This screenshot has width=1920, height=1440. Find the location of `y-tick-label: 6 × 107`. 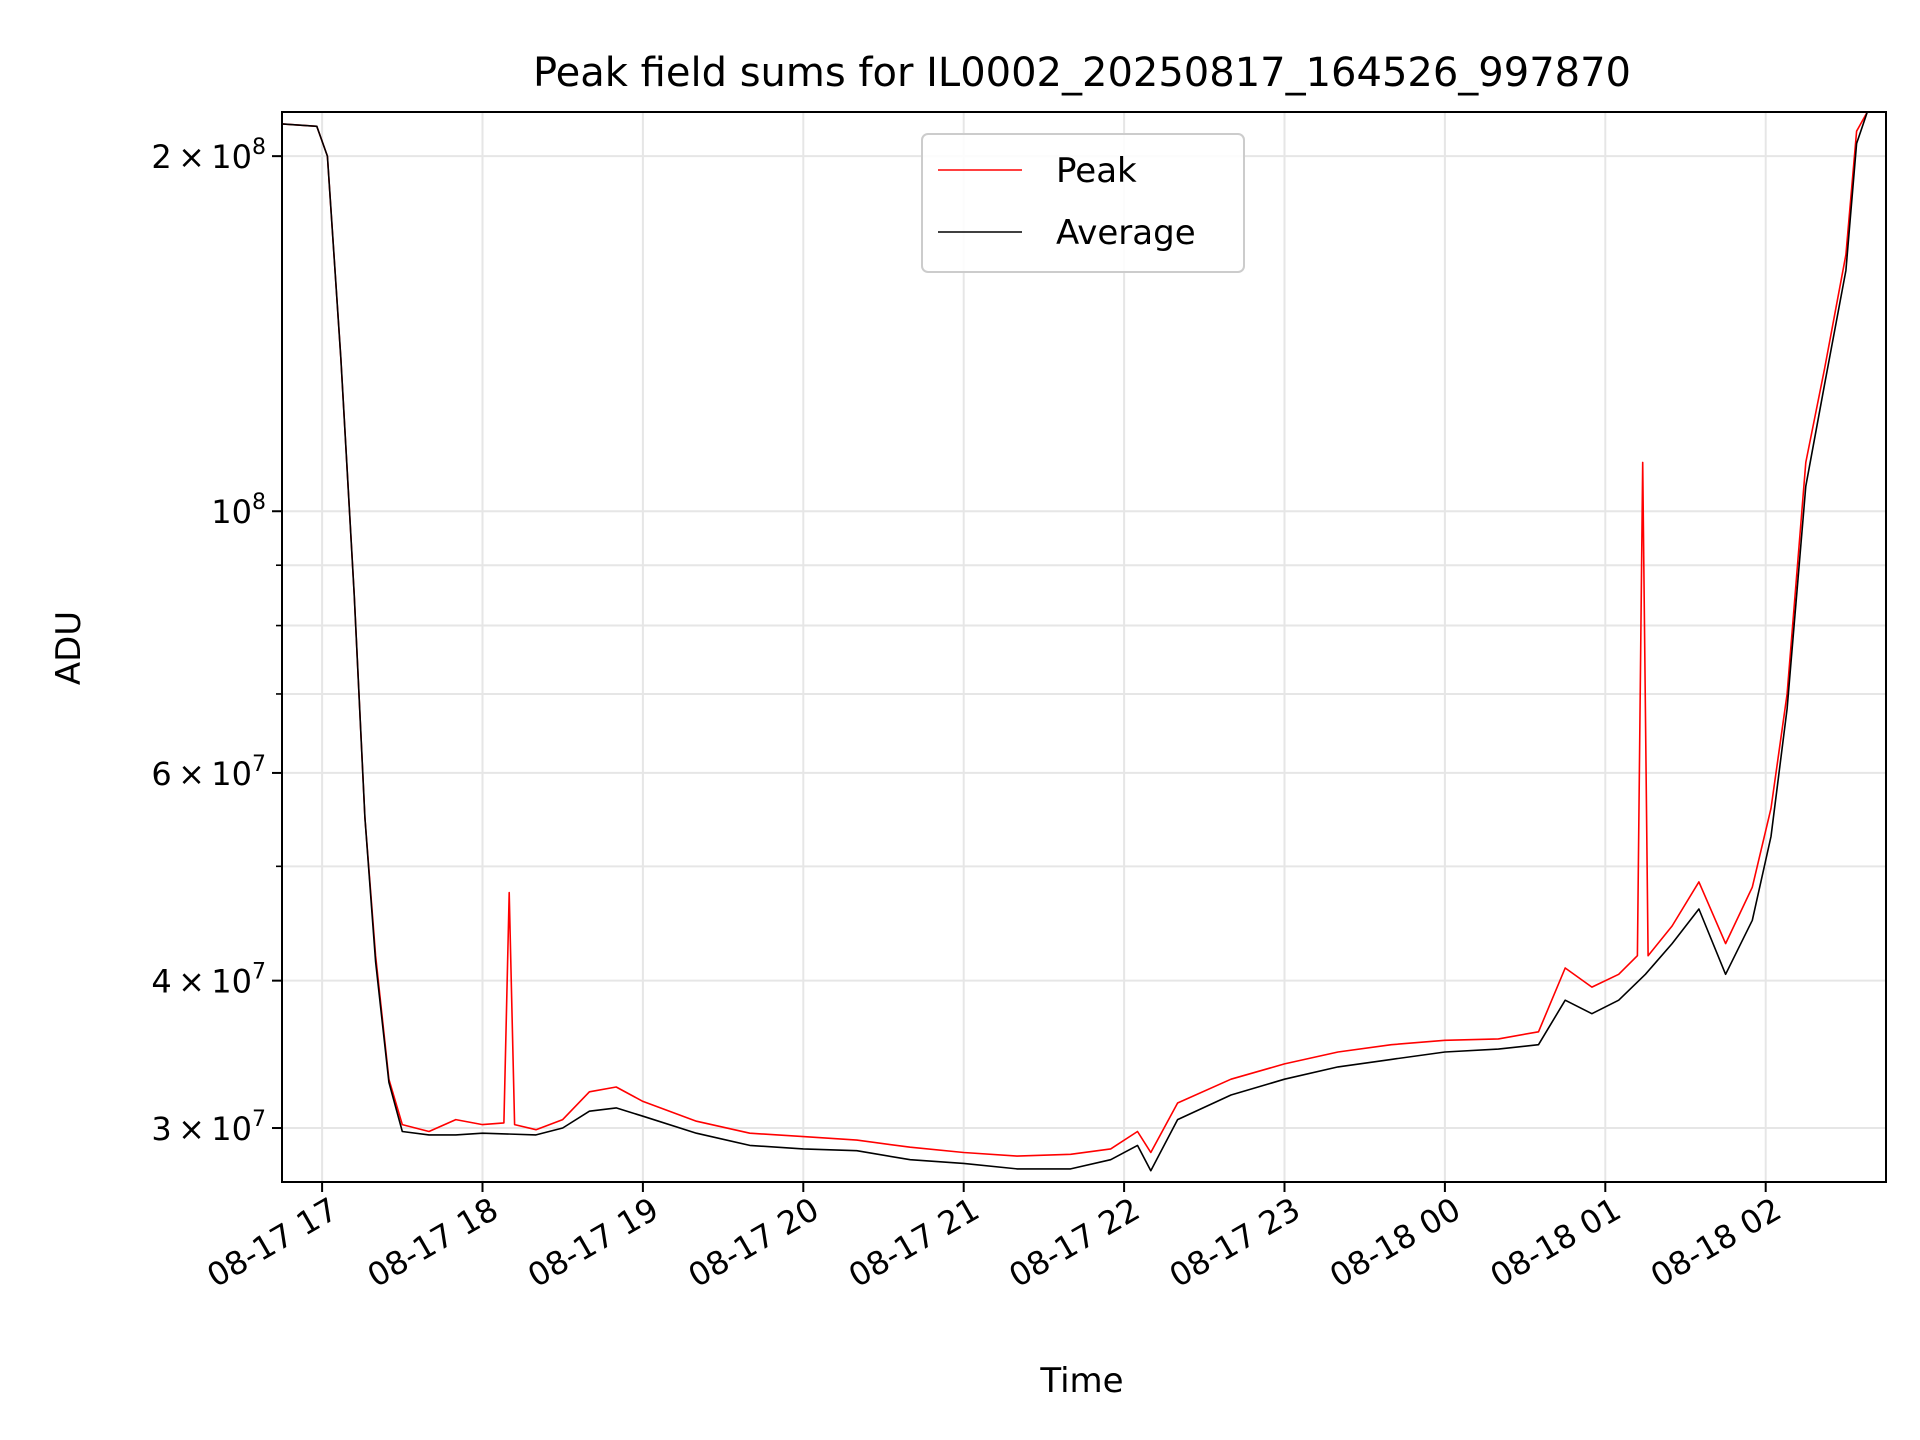

y-tick-label: 6 × 107 is located at coordinates (208, 772).